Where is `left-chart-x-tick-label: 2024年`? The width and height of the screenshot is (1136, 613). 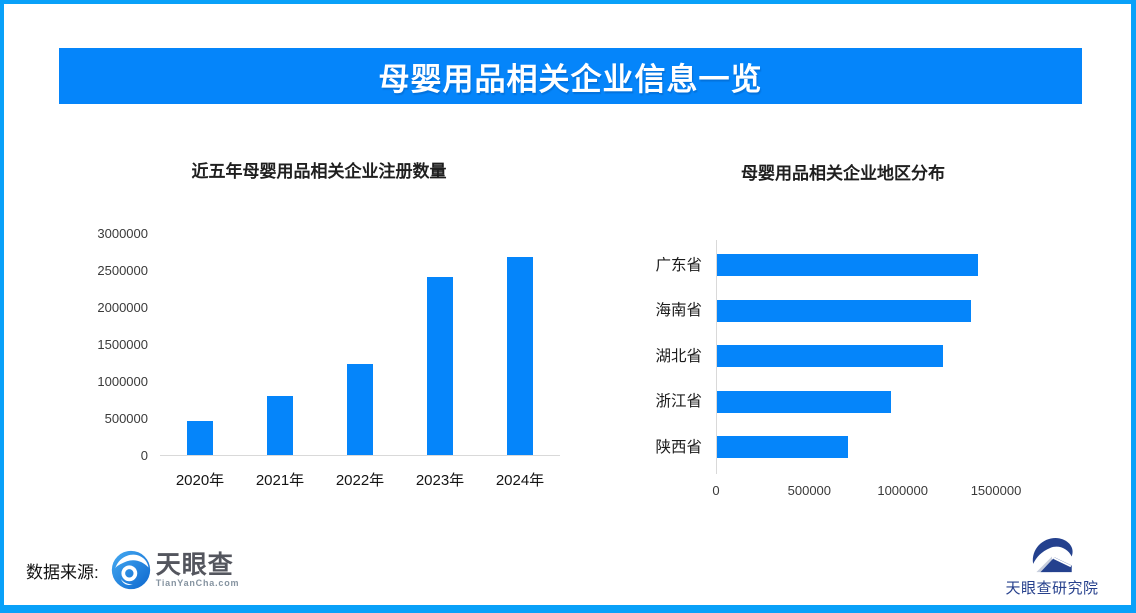
left-chart-x-tick-label: 2024年 is located at coordinates (520, 480).